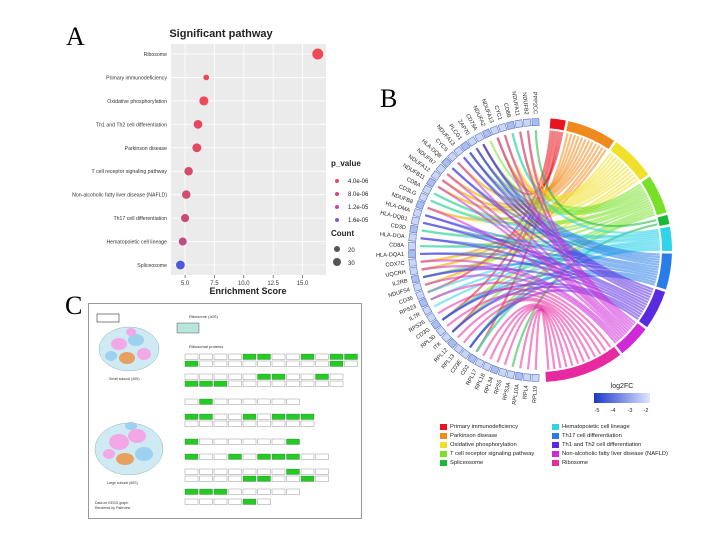  I want to click on gene-label: RPL10A, so click(516, 394).